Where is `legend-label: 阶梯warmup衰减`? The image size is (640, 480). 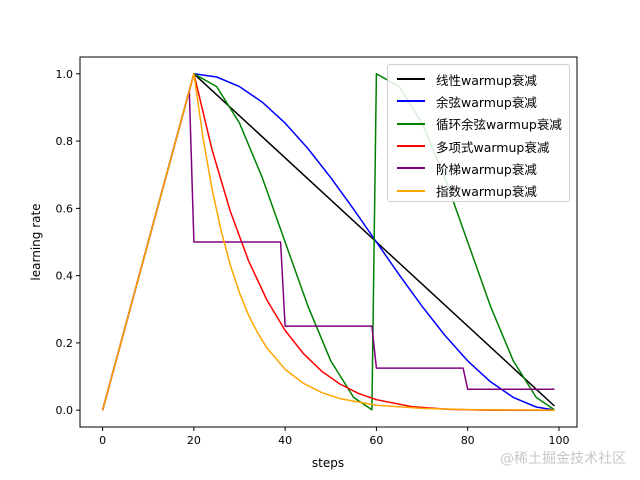 legend-label: 阶梯warmup衰减 is located at coordinates (486, 169).